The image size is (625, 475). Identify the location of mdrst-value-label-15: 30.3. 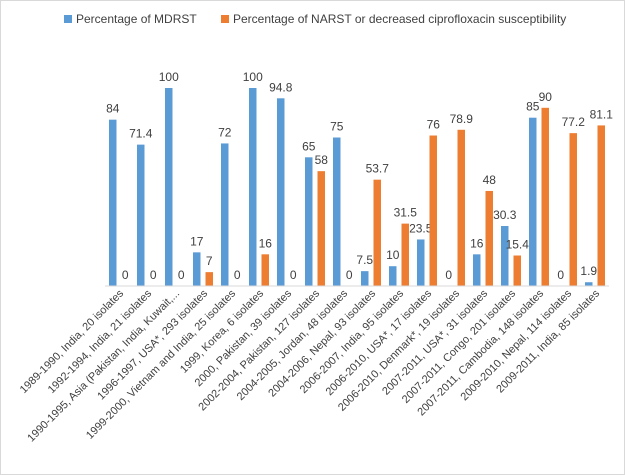
(505, 215).